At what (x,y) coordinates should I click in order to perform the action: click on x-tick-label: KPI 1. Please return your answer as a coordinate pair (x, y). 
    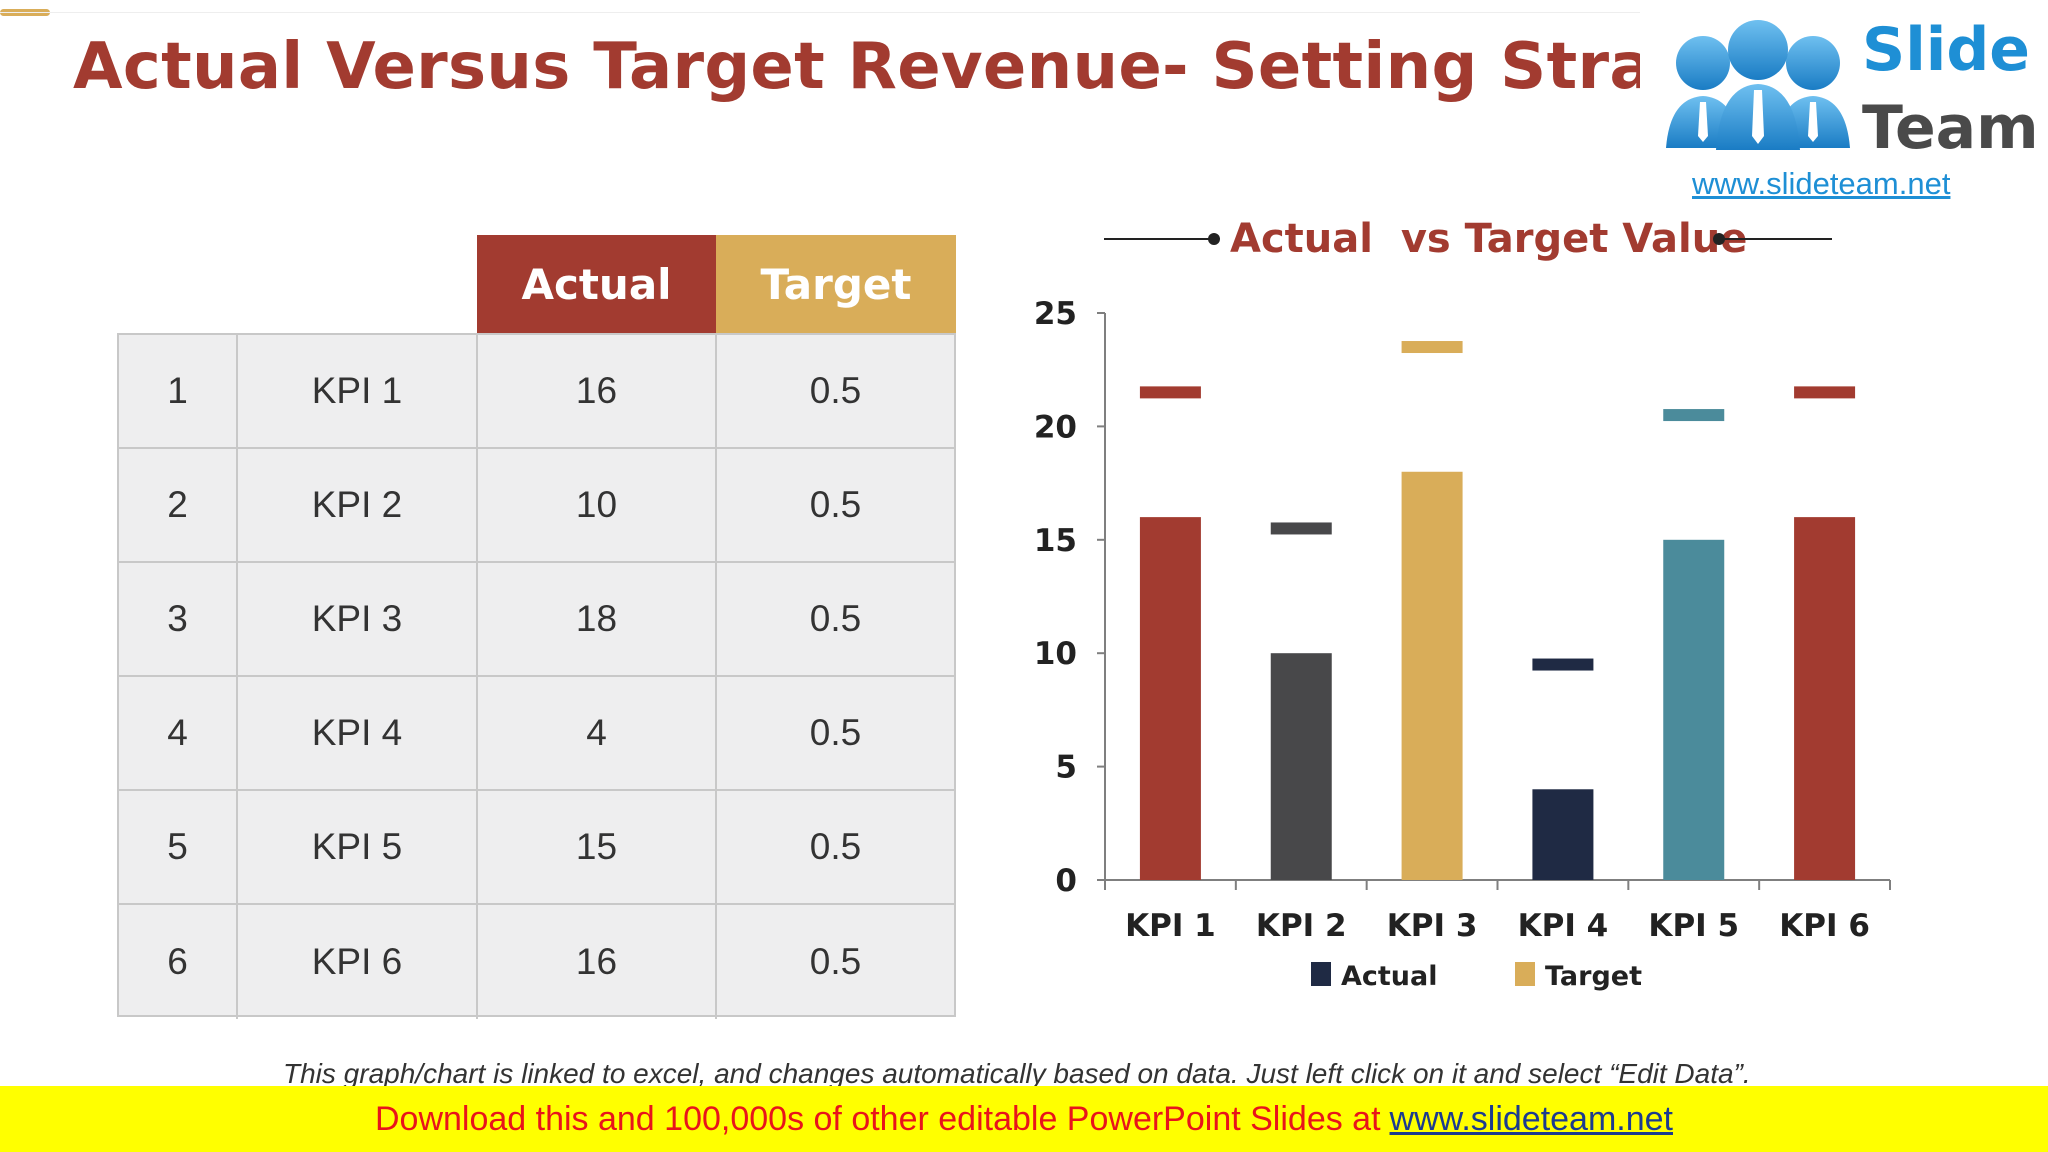
    Looking at the image, I should click on (1170, 926).